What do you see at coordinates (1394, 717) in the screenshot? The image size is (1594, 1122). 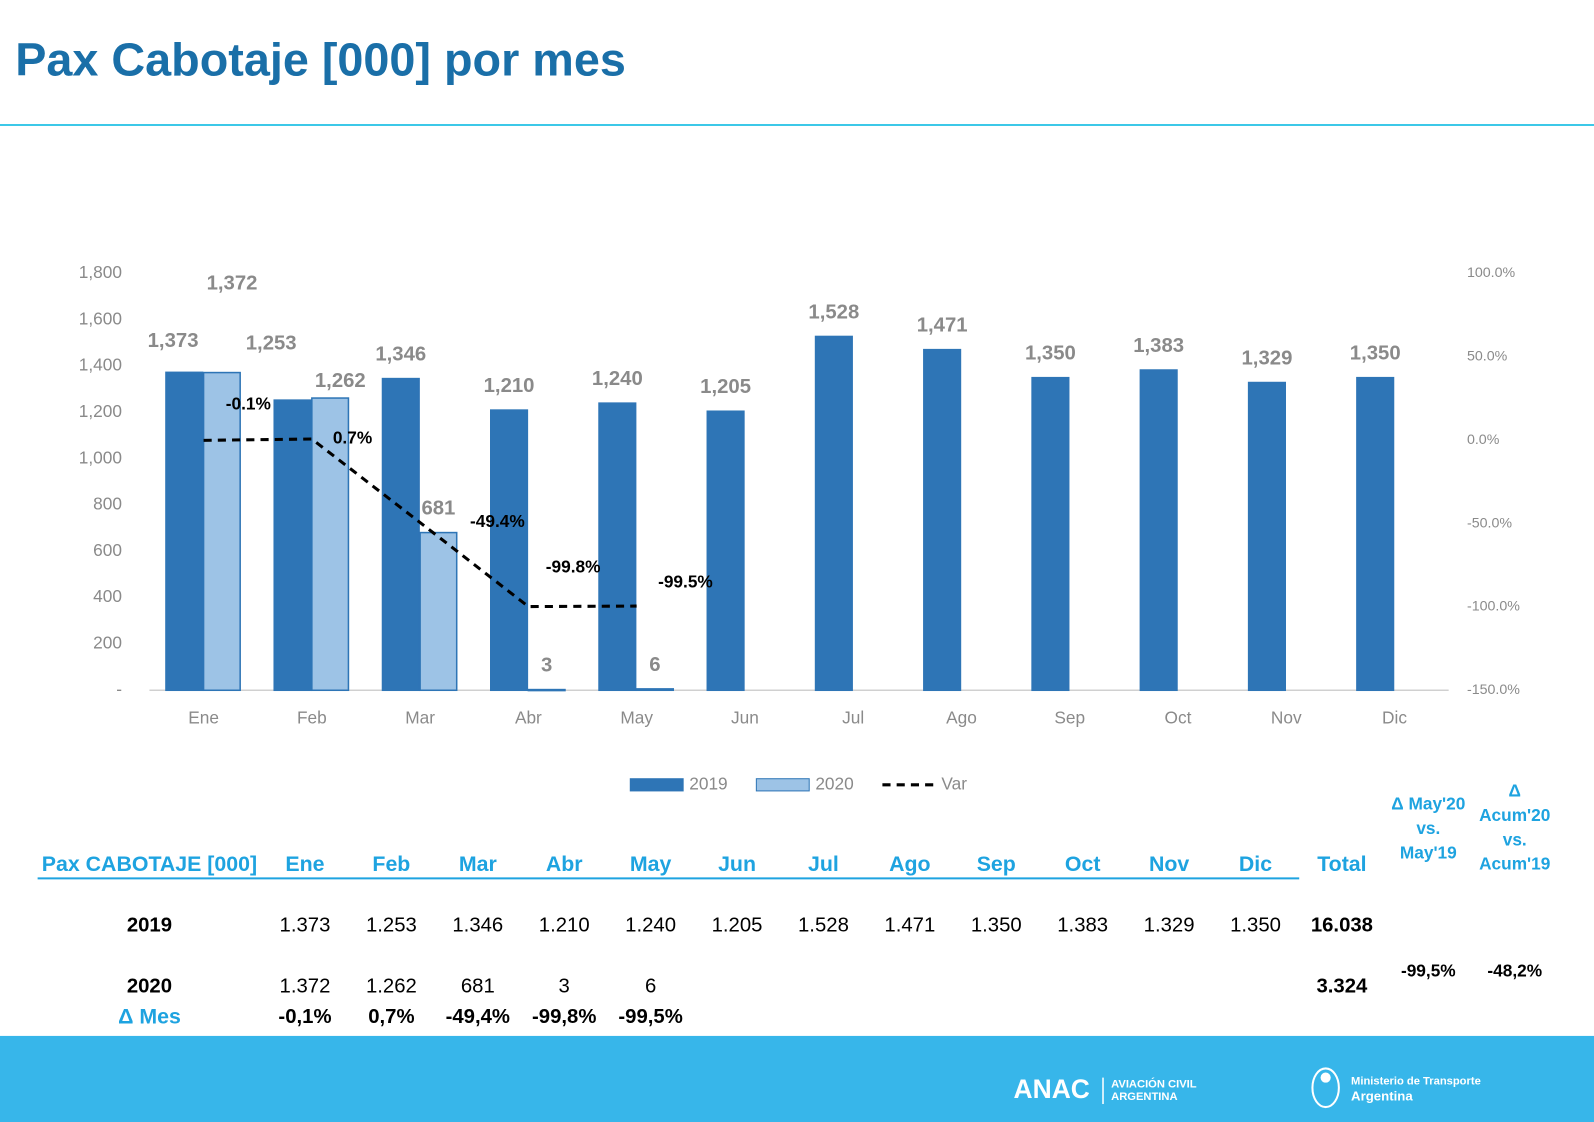 I see `x-tick-label: Dic` at bounding box center [1394, 717].